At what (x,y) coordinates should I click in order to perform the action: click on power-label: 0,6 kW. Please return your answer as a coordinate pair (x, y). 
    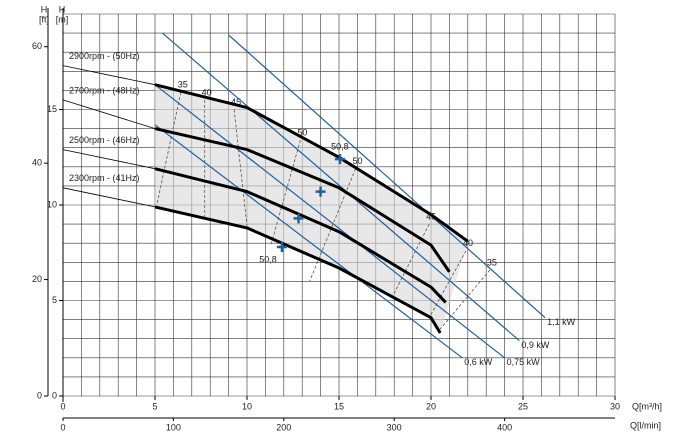
    Looking at the image, I should click on (478, 362).